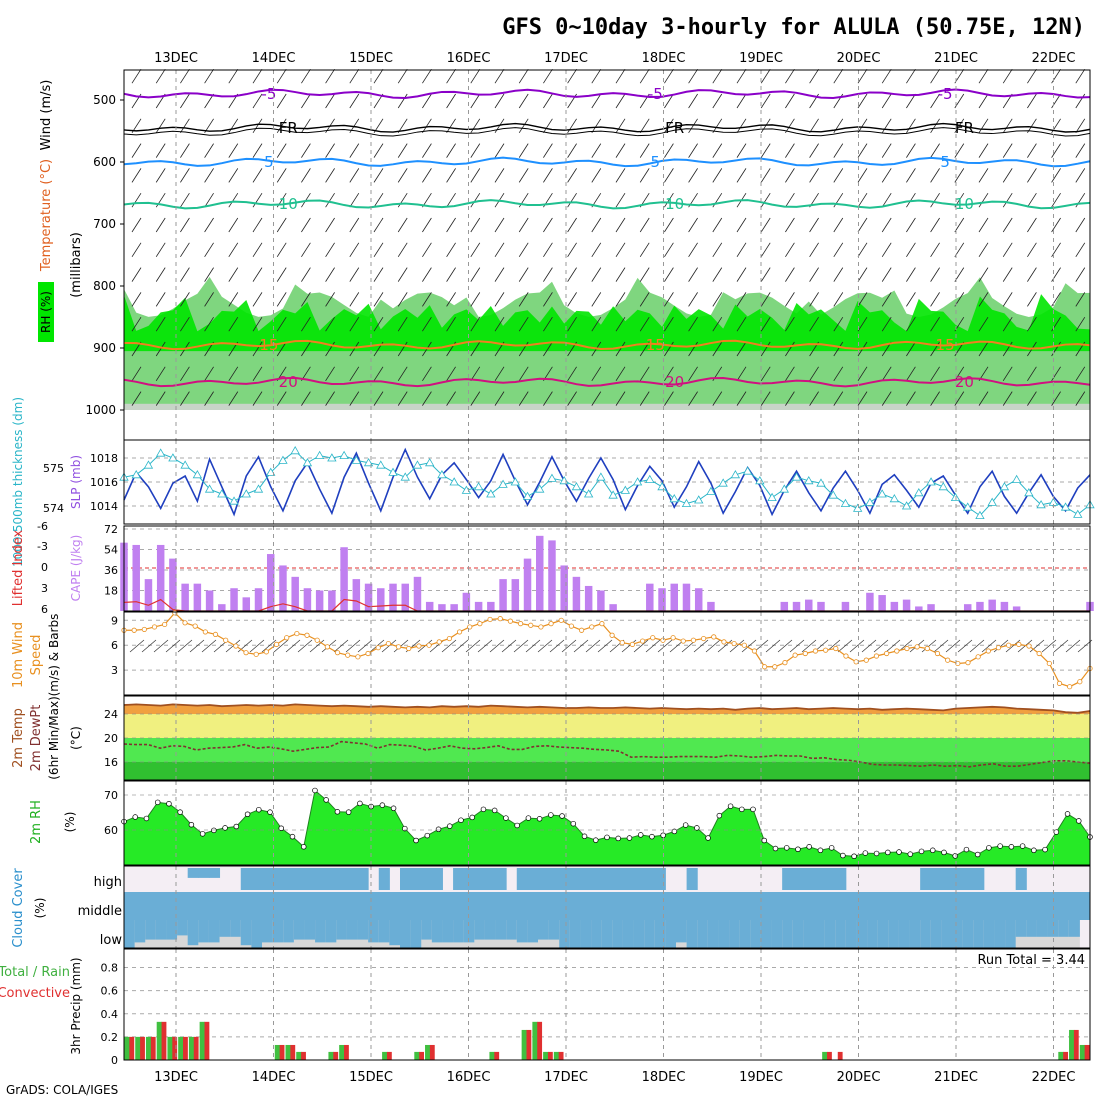 This screenshot has width=1100, height=1100. I want to click on y-tick-label-right: 54, so click(111, 550).